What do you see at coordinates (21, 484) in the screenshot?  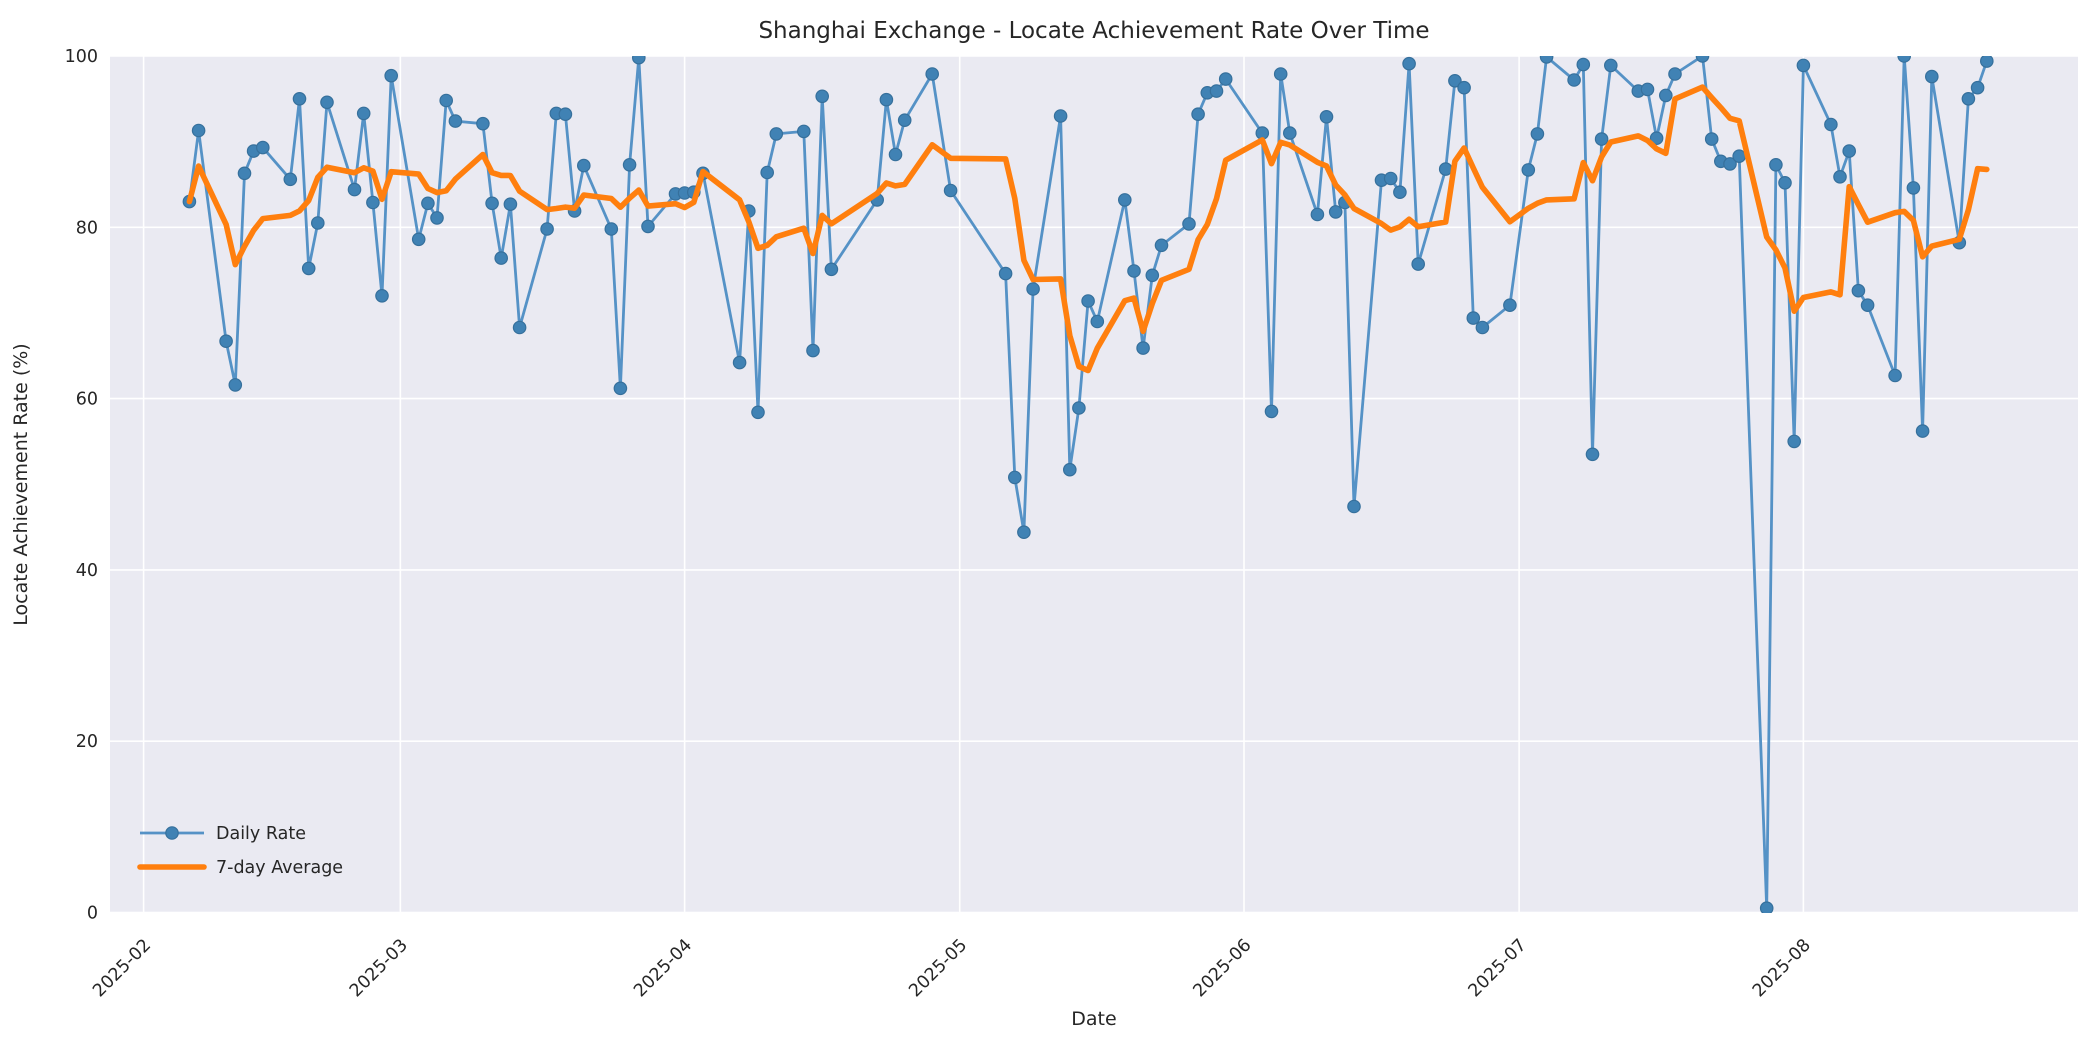 I see `y-axis-label: Locate Achievement Rate (%)` at bounding box center [21, 484].